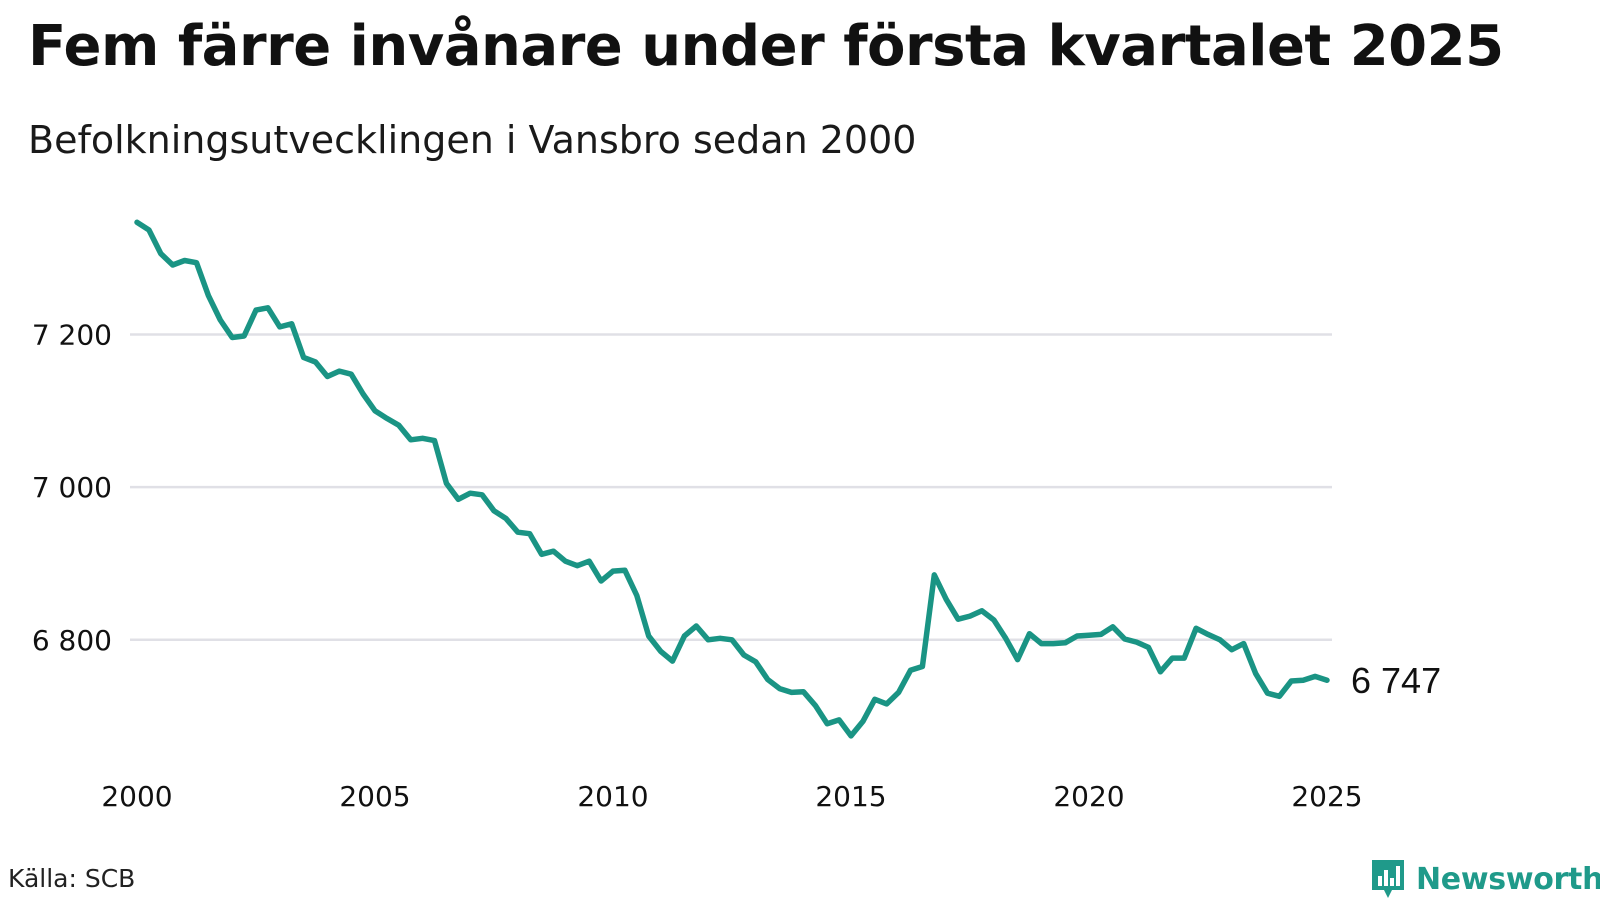 The width and height of the screenshot is (1600, 900). I want to click on y-tick-label: 7 200, so click(72, 334).